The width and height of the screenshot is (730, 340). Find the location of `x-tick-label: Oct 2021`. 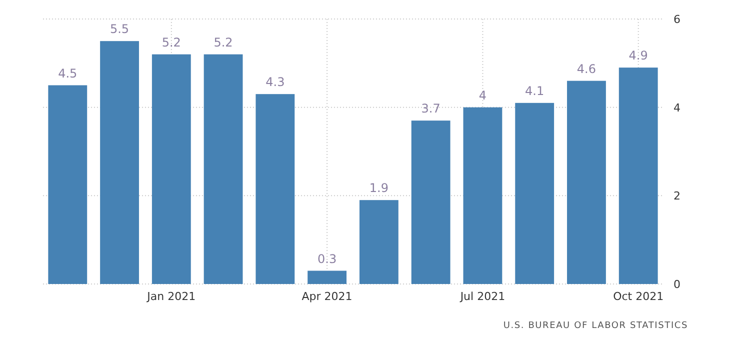

x-tick-label: Oct 2021 is located at coordinates (638, 296).